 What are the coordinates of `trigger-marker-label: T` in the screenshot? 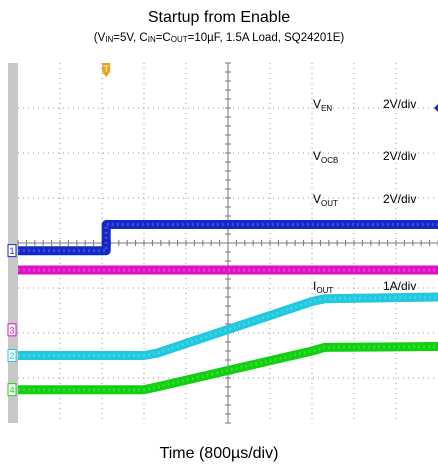 It's located at (106, 69).